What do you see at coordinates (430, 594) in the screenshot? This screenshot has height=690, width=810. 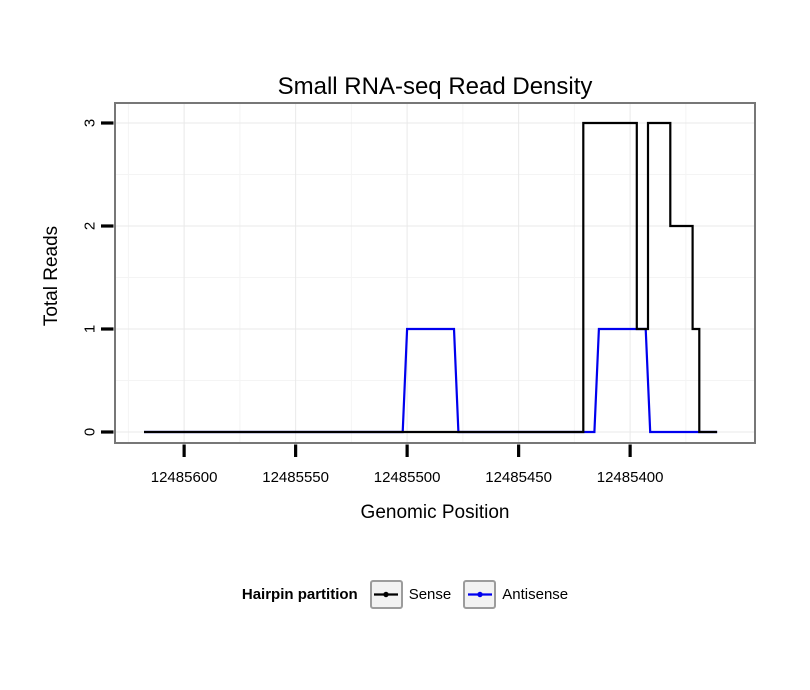 I see `legend-label-sense: Sense` at bounding box center [430, 594].